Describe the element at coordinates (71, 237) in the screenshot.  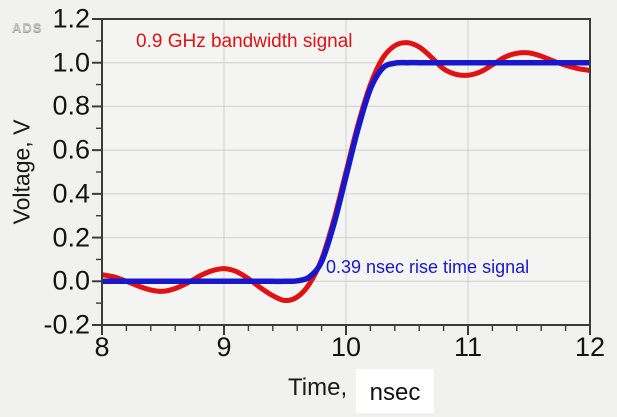
I see `y-tick-label: 0.2` at that location.